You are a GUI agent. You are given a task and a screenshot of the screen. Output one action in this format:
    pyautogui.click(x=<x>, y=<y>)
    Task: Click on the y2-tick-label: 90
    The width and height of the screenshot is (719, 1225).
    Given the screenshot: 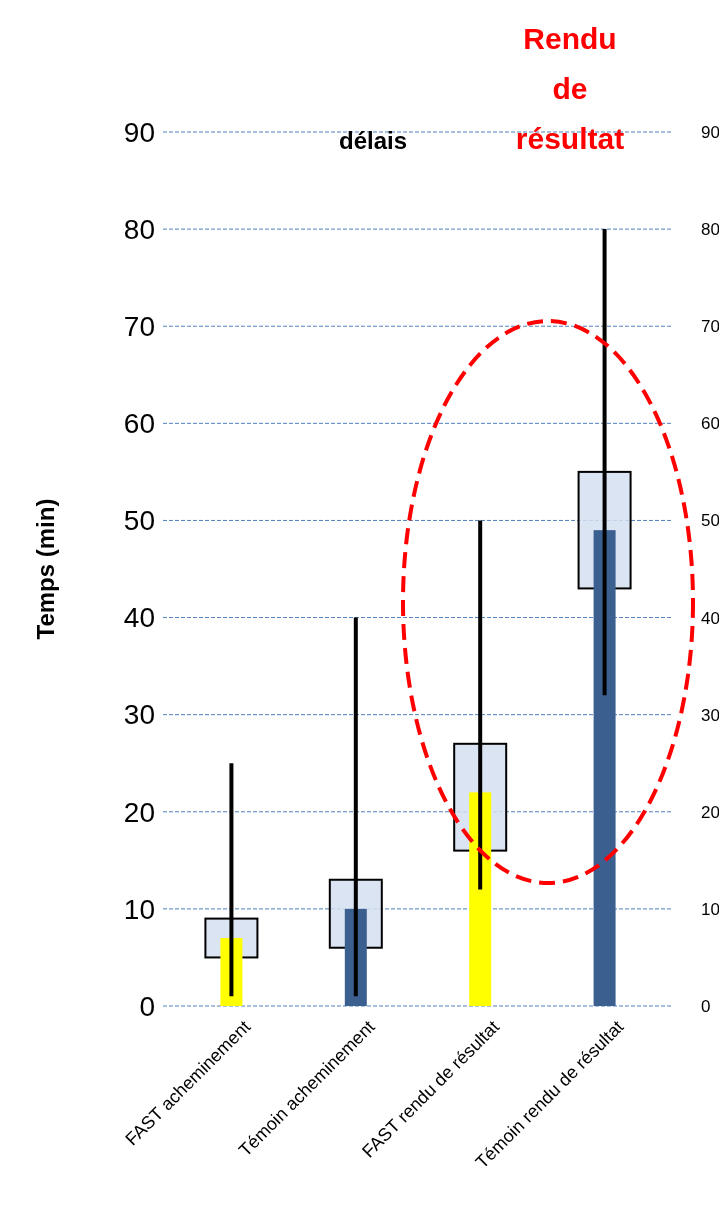 What is the action you would take?
    pyautogui.click(x=710, y=132)
    